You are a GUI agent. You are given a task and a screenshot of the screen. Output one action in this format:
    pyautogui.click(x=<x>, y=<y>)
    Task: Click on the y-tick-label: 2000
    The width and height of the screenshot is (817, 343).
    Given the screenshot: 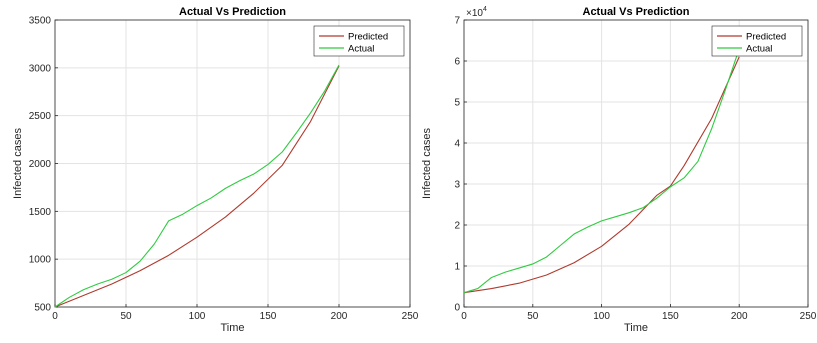 What is the action you would take?
    pyautogui.click(x=40, y=164)
    